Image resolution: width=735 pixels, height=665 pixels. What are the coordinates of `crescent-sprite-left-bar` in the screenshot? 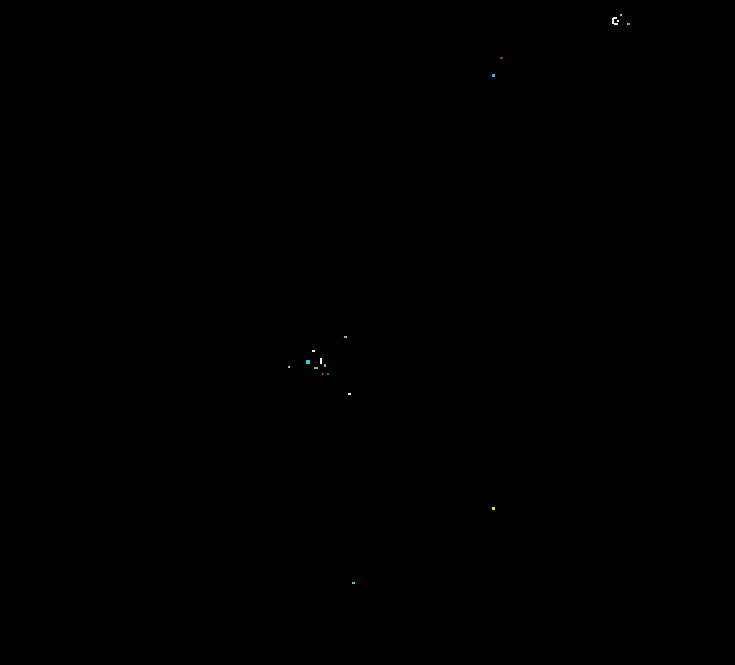 It's located at (613, 21).